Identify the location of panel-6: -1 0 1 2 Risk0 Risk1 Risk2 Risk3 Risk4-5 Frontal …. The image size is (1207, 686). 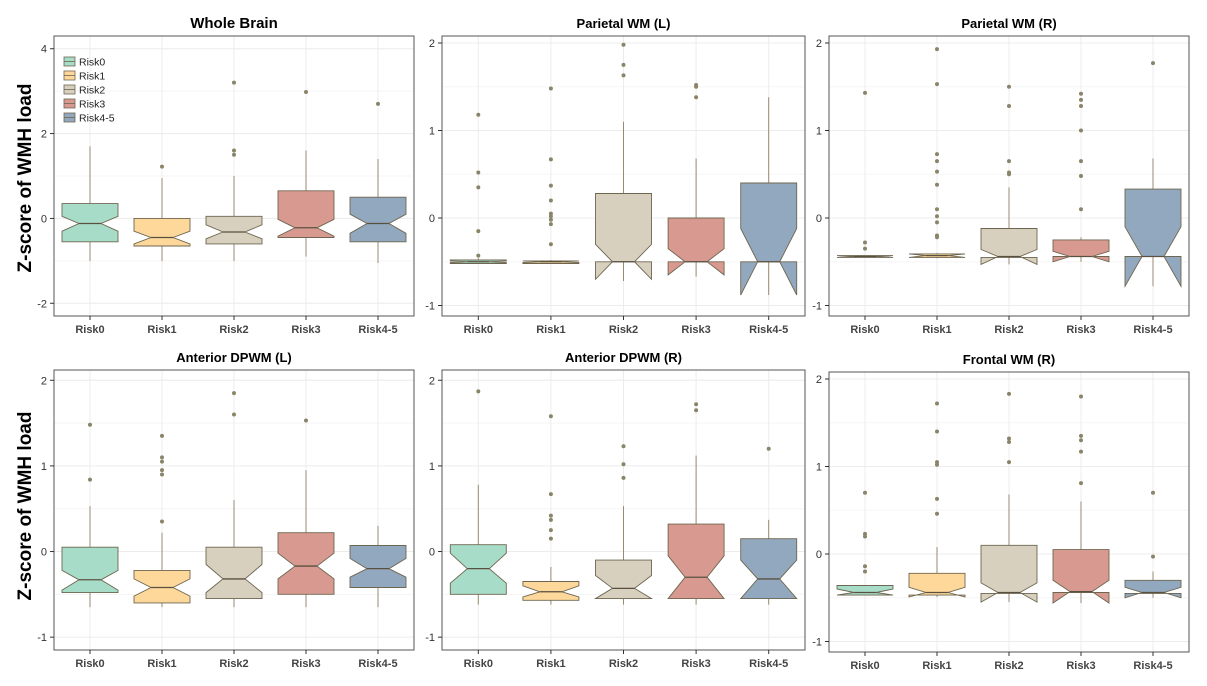
(1001, 512).